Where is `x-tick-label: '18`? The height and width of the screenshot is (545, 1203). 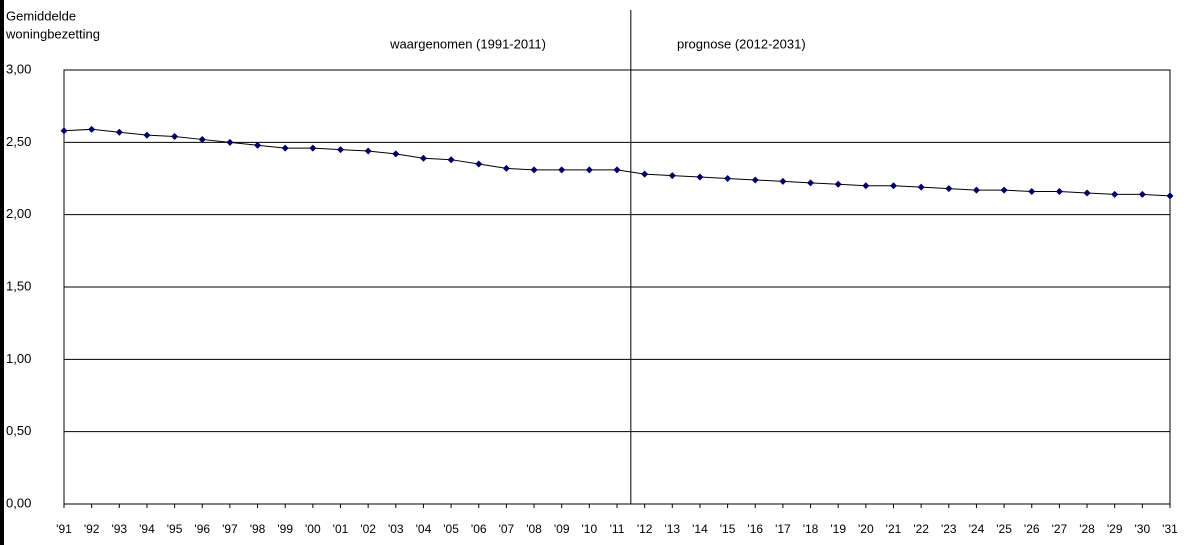
x-tick-label: '18 is located at coordinates (811, 529).